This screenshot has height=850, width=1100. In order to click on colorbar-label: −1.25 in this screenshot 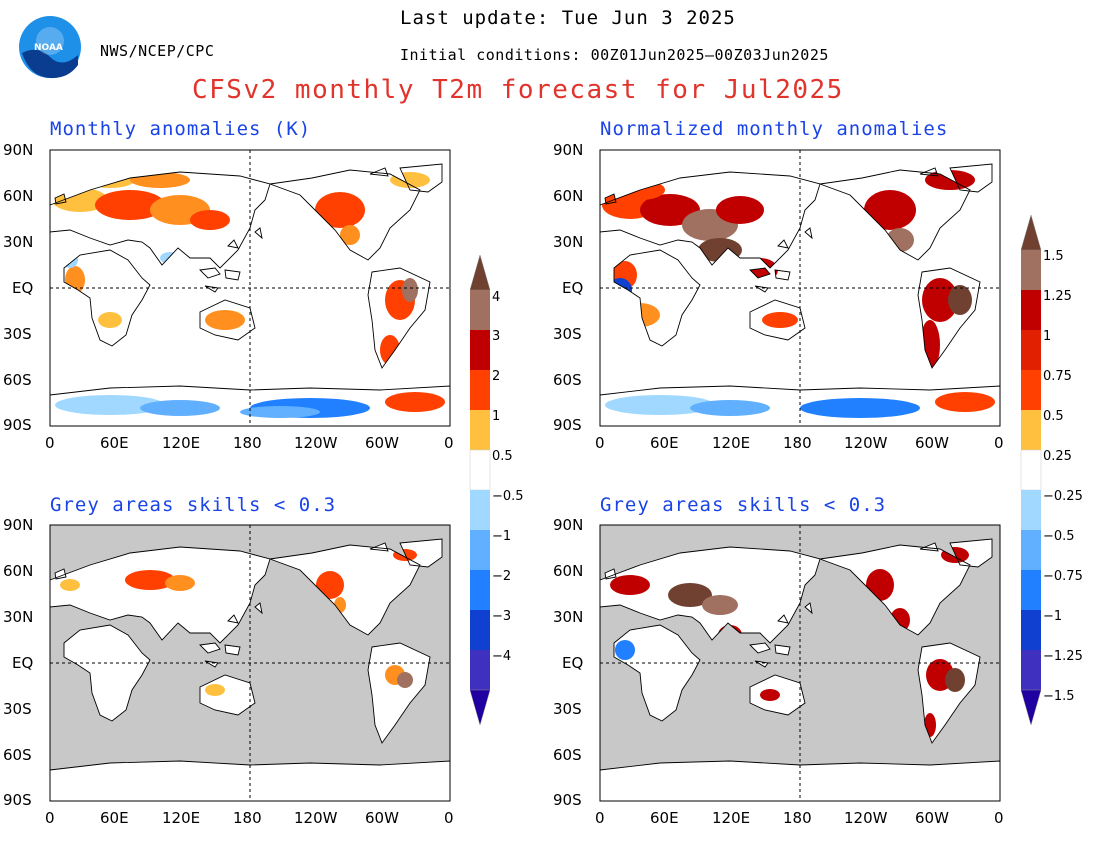, I will do `click(1063, 656)`.